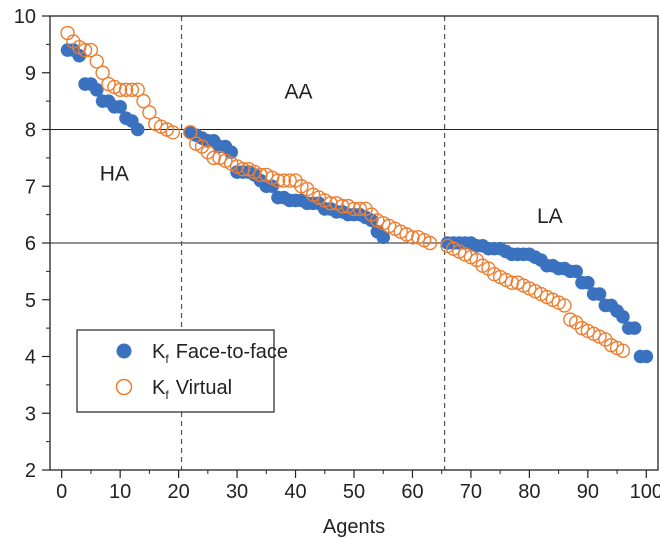  Describe the element at coordinates (30, 187) in the screenshot. I see `y-tick-label: 7` at that location.